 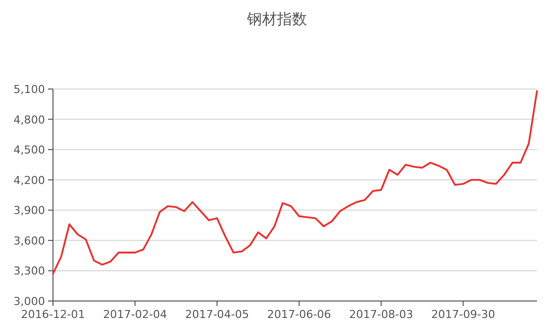 I want to click on x-tick-label: 2017-02-04, so click(x=135, y=314).